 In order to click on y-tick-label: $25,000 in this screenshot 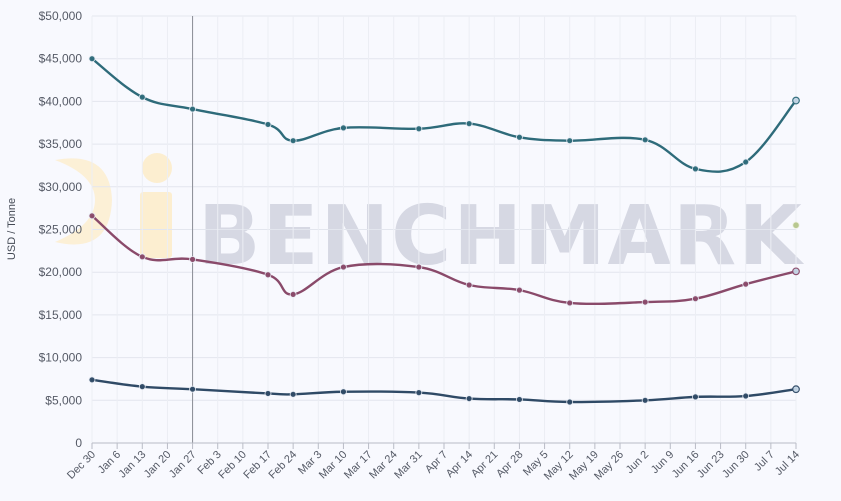, I will do `click(61, 230)`.